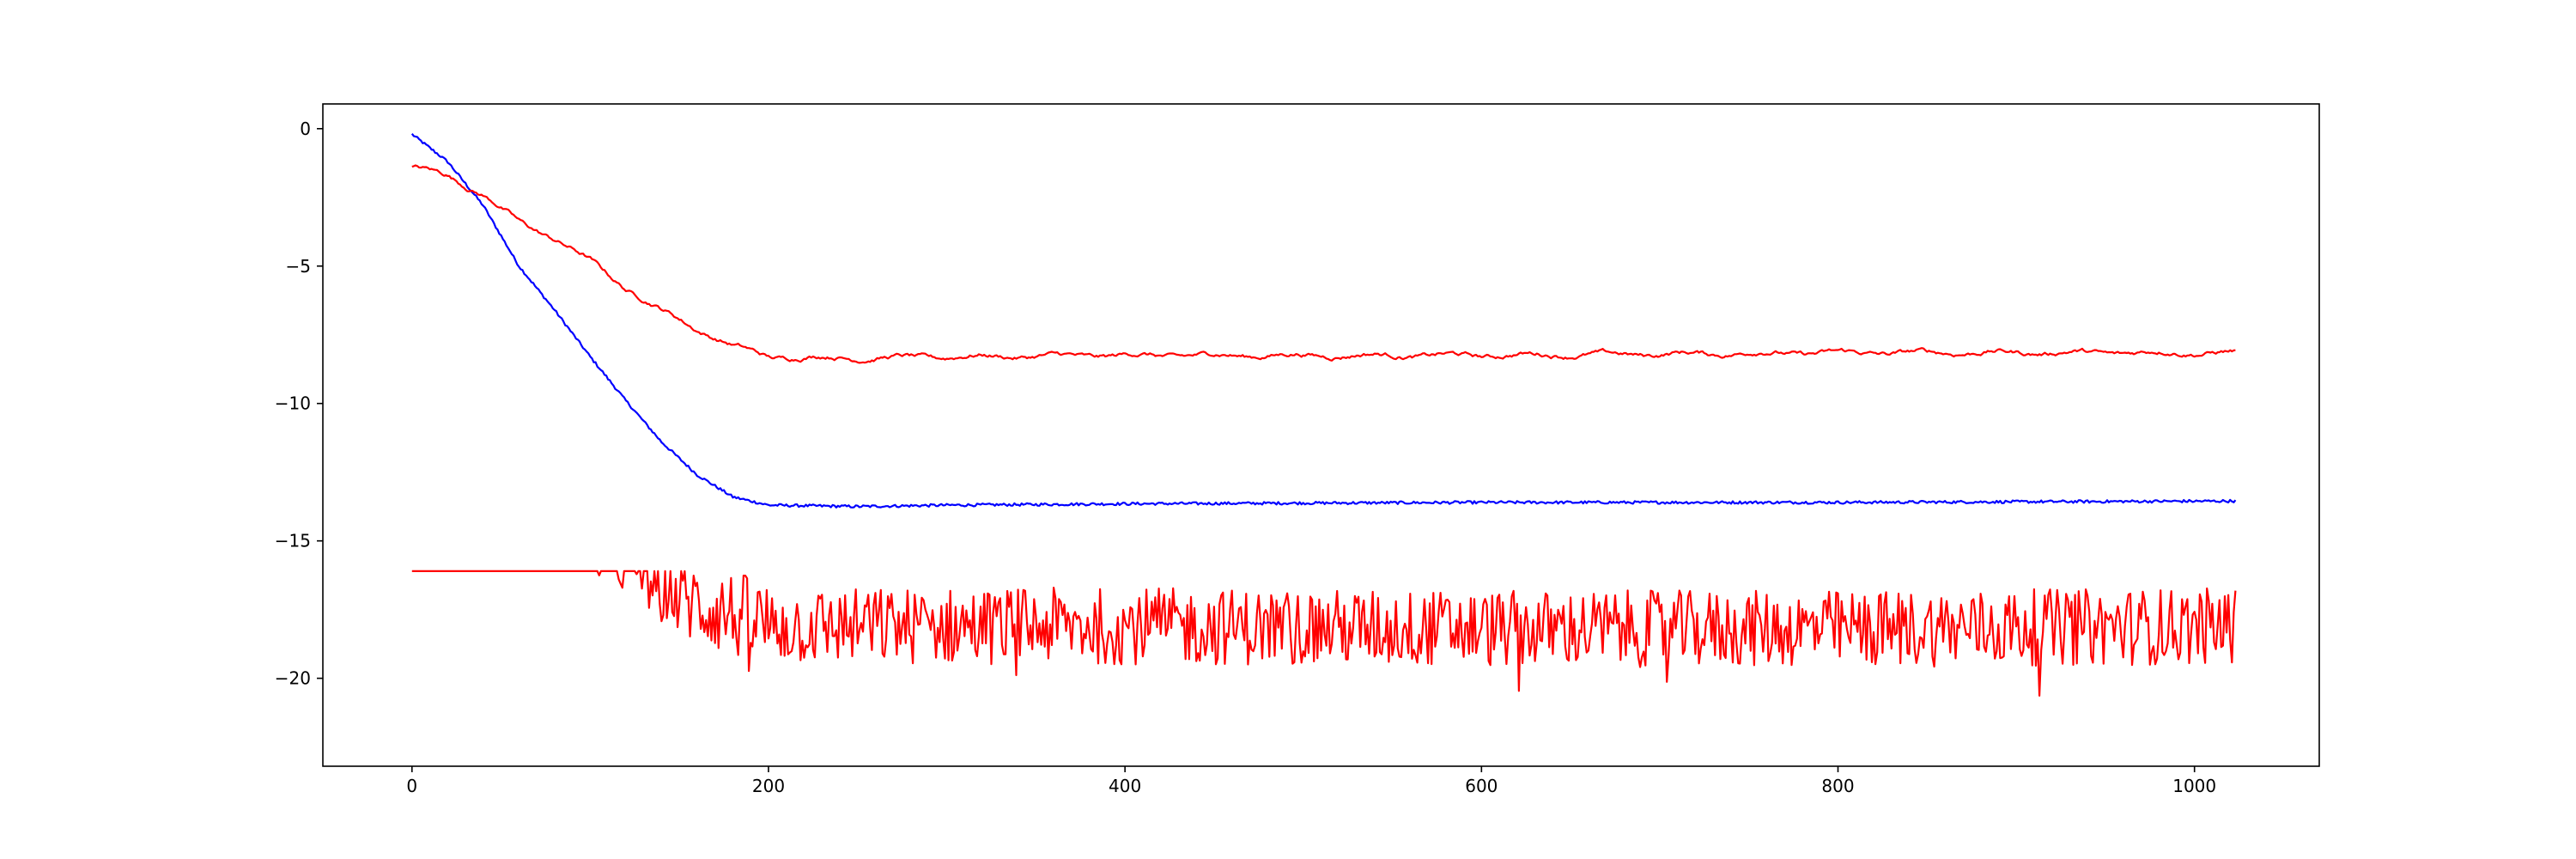 Image resolution: width=2576 pixels, height=859 pixels. Describe the element at coordinates (293, 679) in the screenshot. I see `y-tick-label: −20` at that location.